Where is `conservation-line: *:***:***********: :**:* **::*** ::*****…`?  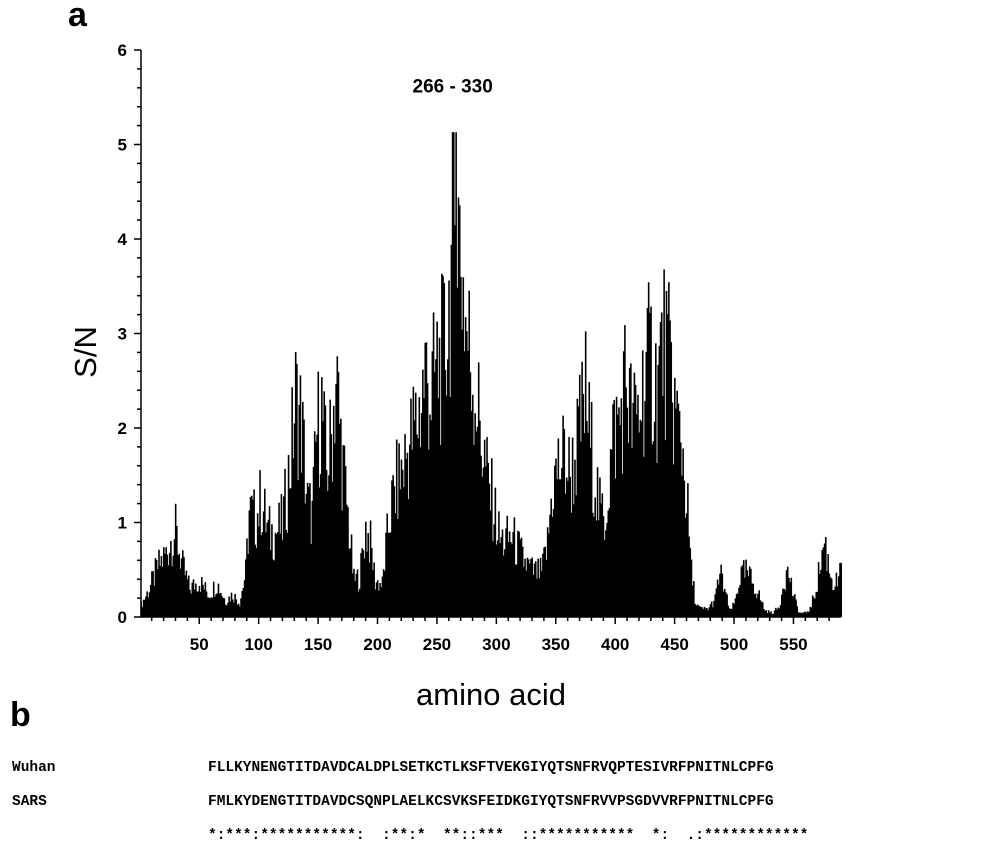 conservation-line: *:***:***********: :**:* **::*** ::*****… is located at coordinates (508, 836).